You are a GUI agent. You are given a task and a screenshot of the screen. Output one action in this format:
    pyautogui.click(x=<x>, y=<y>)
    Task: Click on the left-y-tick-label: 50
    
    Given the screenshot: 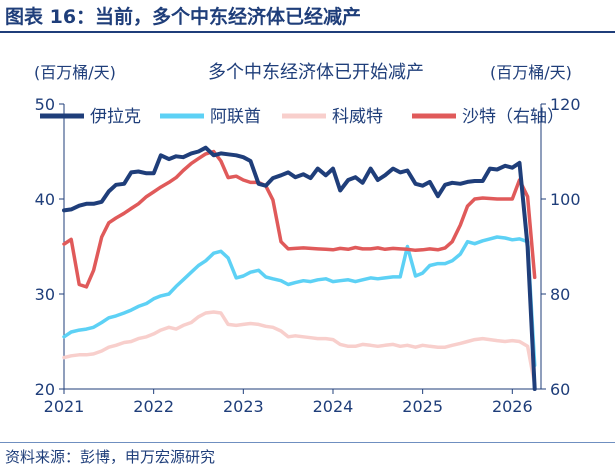 What is the action you would take?
    pyautogui.click(x=45, y=104)
    